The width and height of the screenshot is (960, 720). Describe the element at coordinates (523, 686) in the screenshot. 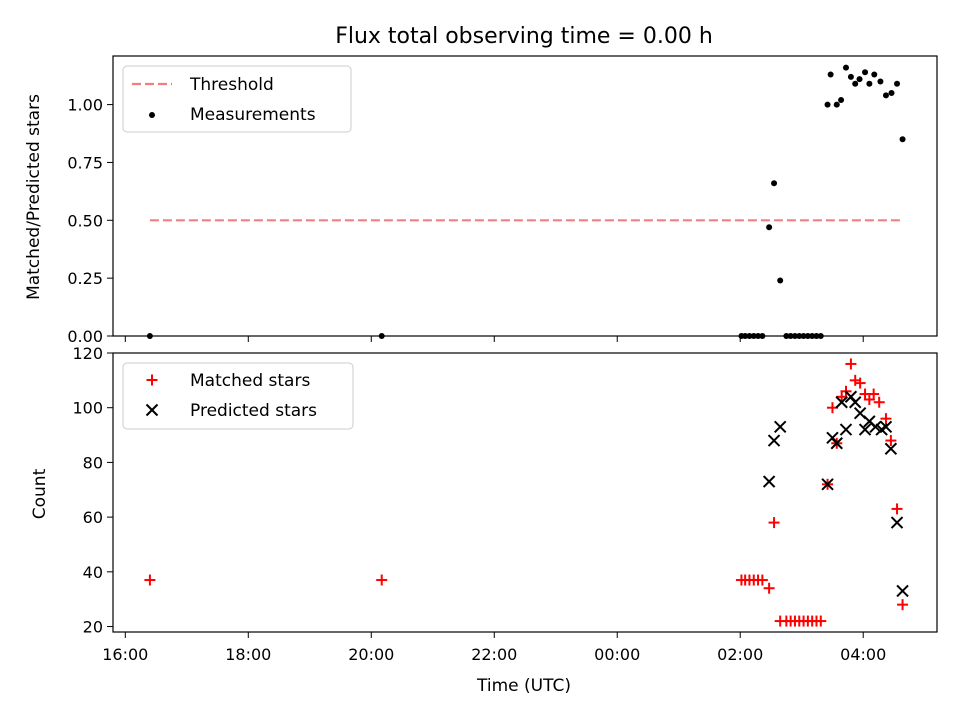

I see `xlabel: Time (UTC)` at that location.